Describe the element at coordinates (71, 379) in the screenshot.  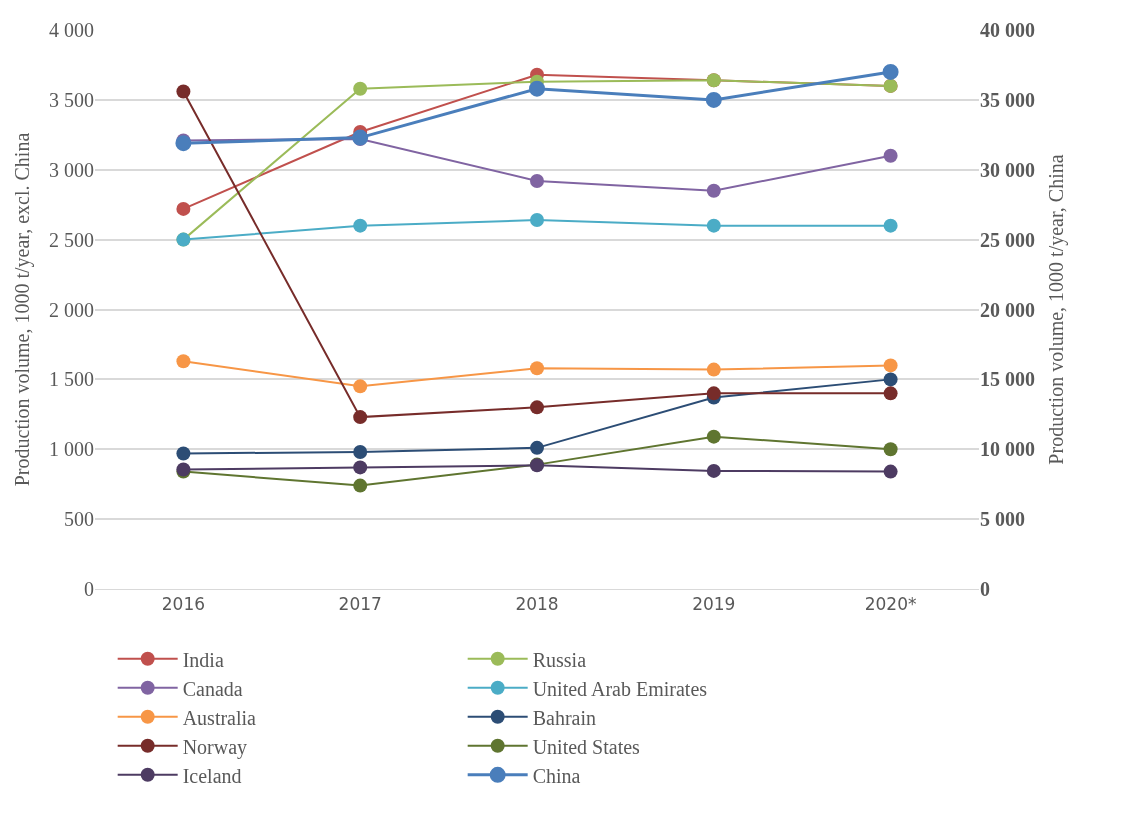
I see `y-tick-label: 1 500` at that location.